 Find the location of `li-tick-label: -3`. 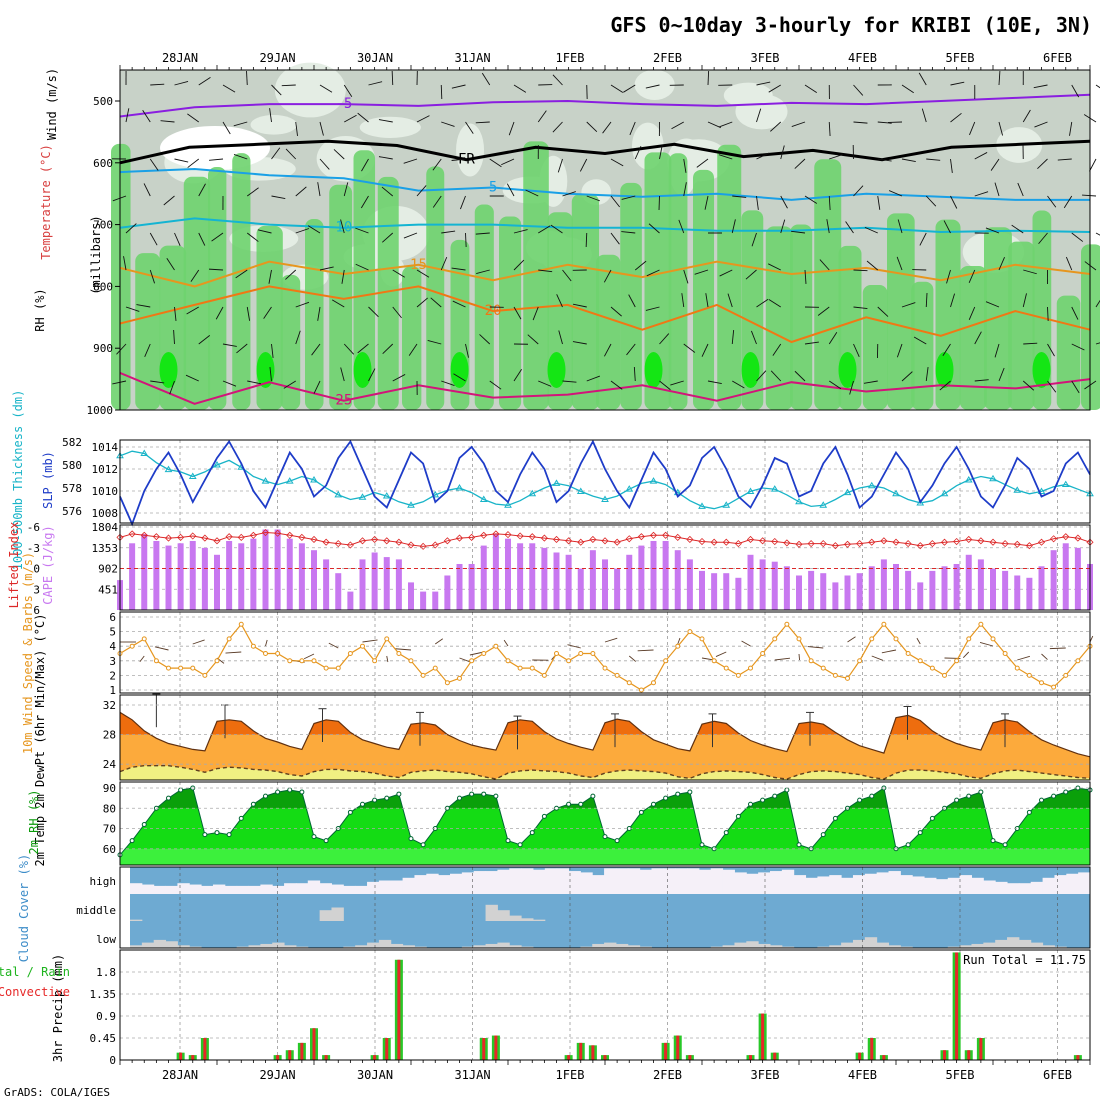

li-tick-label: -3 is located at coordinates (33, 548).